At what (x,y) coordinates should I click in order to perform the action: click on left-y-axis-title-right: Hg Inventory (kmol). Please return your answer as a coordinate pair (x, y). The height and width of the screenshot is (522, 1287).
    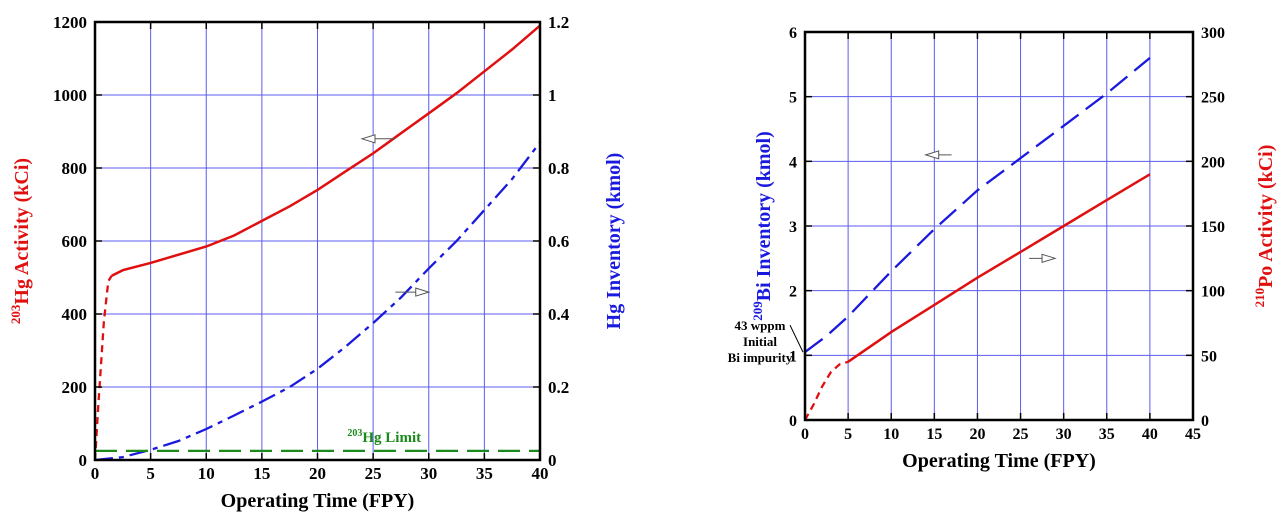
    Looking at the image, I should click on (614, 241).